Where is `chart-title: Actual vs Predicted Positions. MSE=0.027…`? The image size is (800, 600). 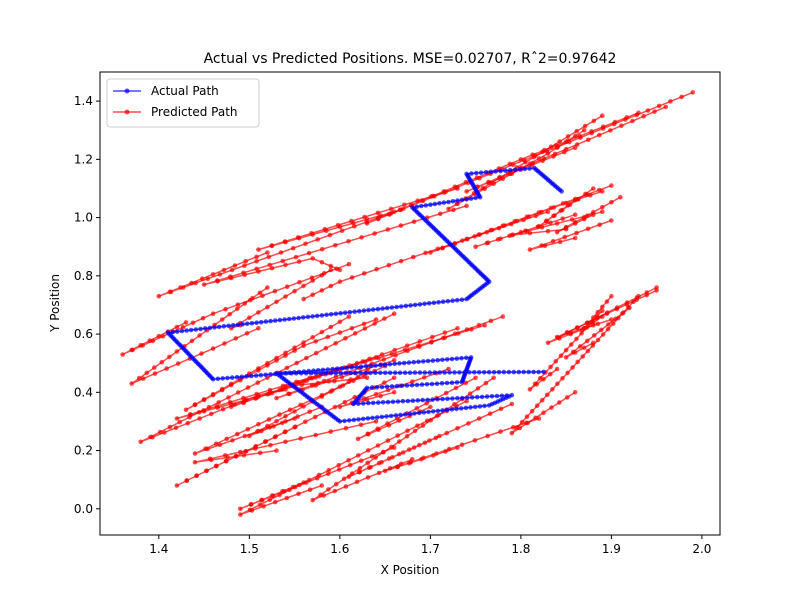 chart-title: Actual vs Predicted Positions. MSE=0.027… is located at coordinates (410, 59).